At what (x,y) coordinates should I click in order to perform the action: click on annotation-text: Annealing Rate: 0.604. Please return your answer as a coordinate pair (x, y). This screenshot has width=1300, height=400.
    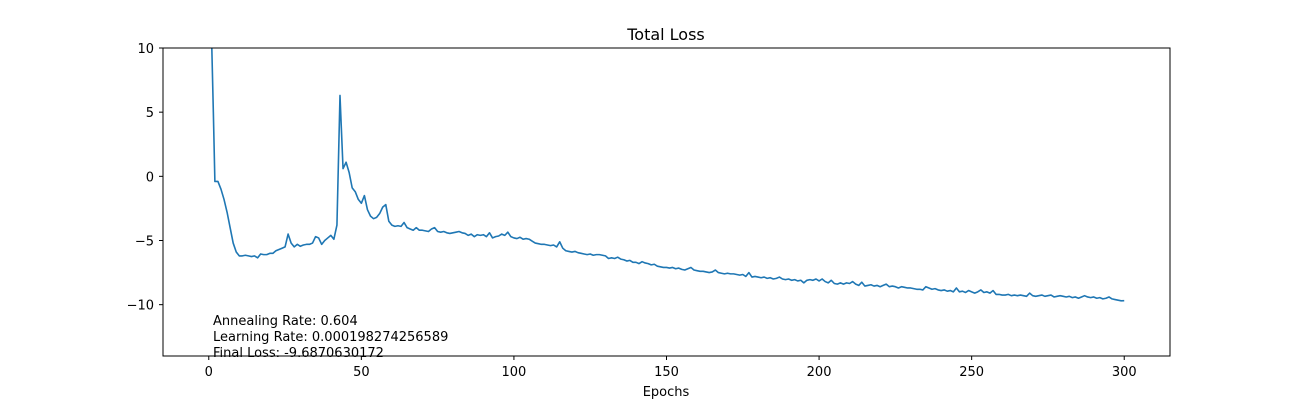
    Looking at the image, I should click on (285, 321).